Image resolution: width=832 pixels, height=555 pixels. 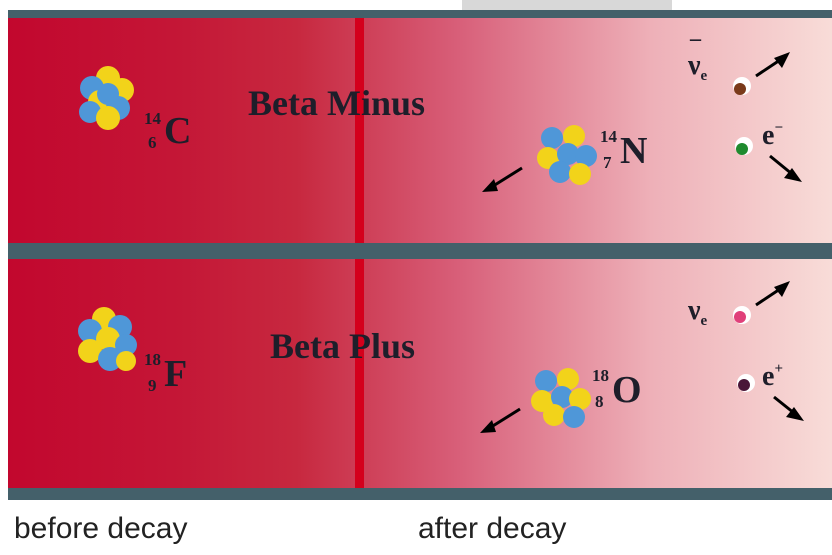 I want to click on carbon-isotope-label: 14 6 C, so click(x=179, y=138).